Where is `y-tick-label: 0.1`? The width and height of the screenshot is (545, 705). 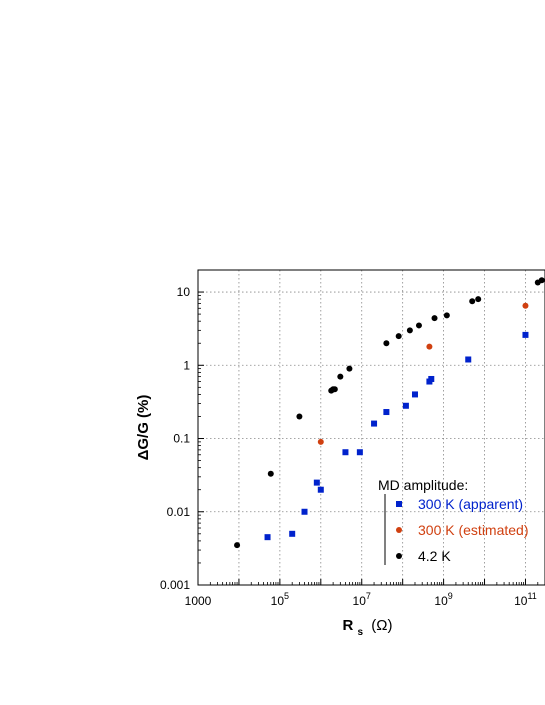
y-tick-label: 0.1 is located at coordinates (181, 439).